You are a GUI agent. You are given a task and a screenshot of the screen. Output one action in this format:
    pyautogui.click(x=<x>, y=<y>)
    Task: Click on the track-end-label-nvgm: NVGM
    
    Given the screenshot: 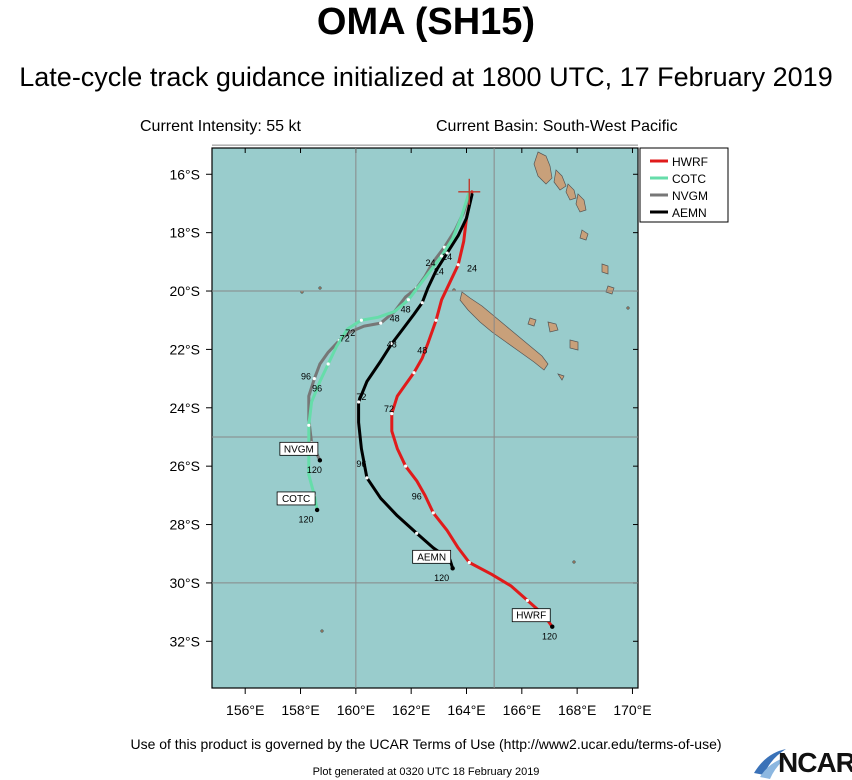 What is the action you would take?
    pyautogui.click(x=299, y=448)
    